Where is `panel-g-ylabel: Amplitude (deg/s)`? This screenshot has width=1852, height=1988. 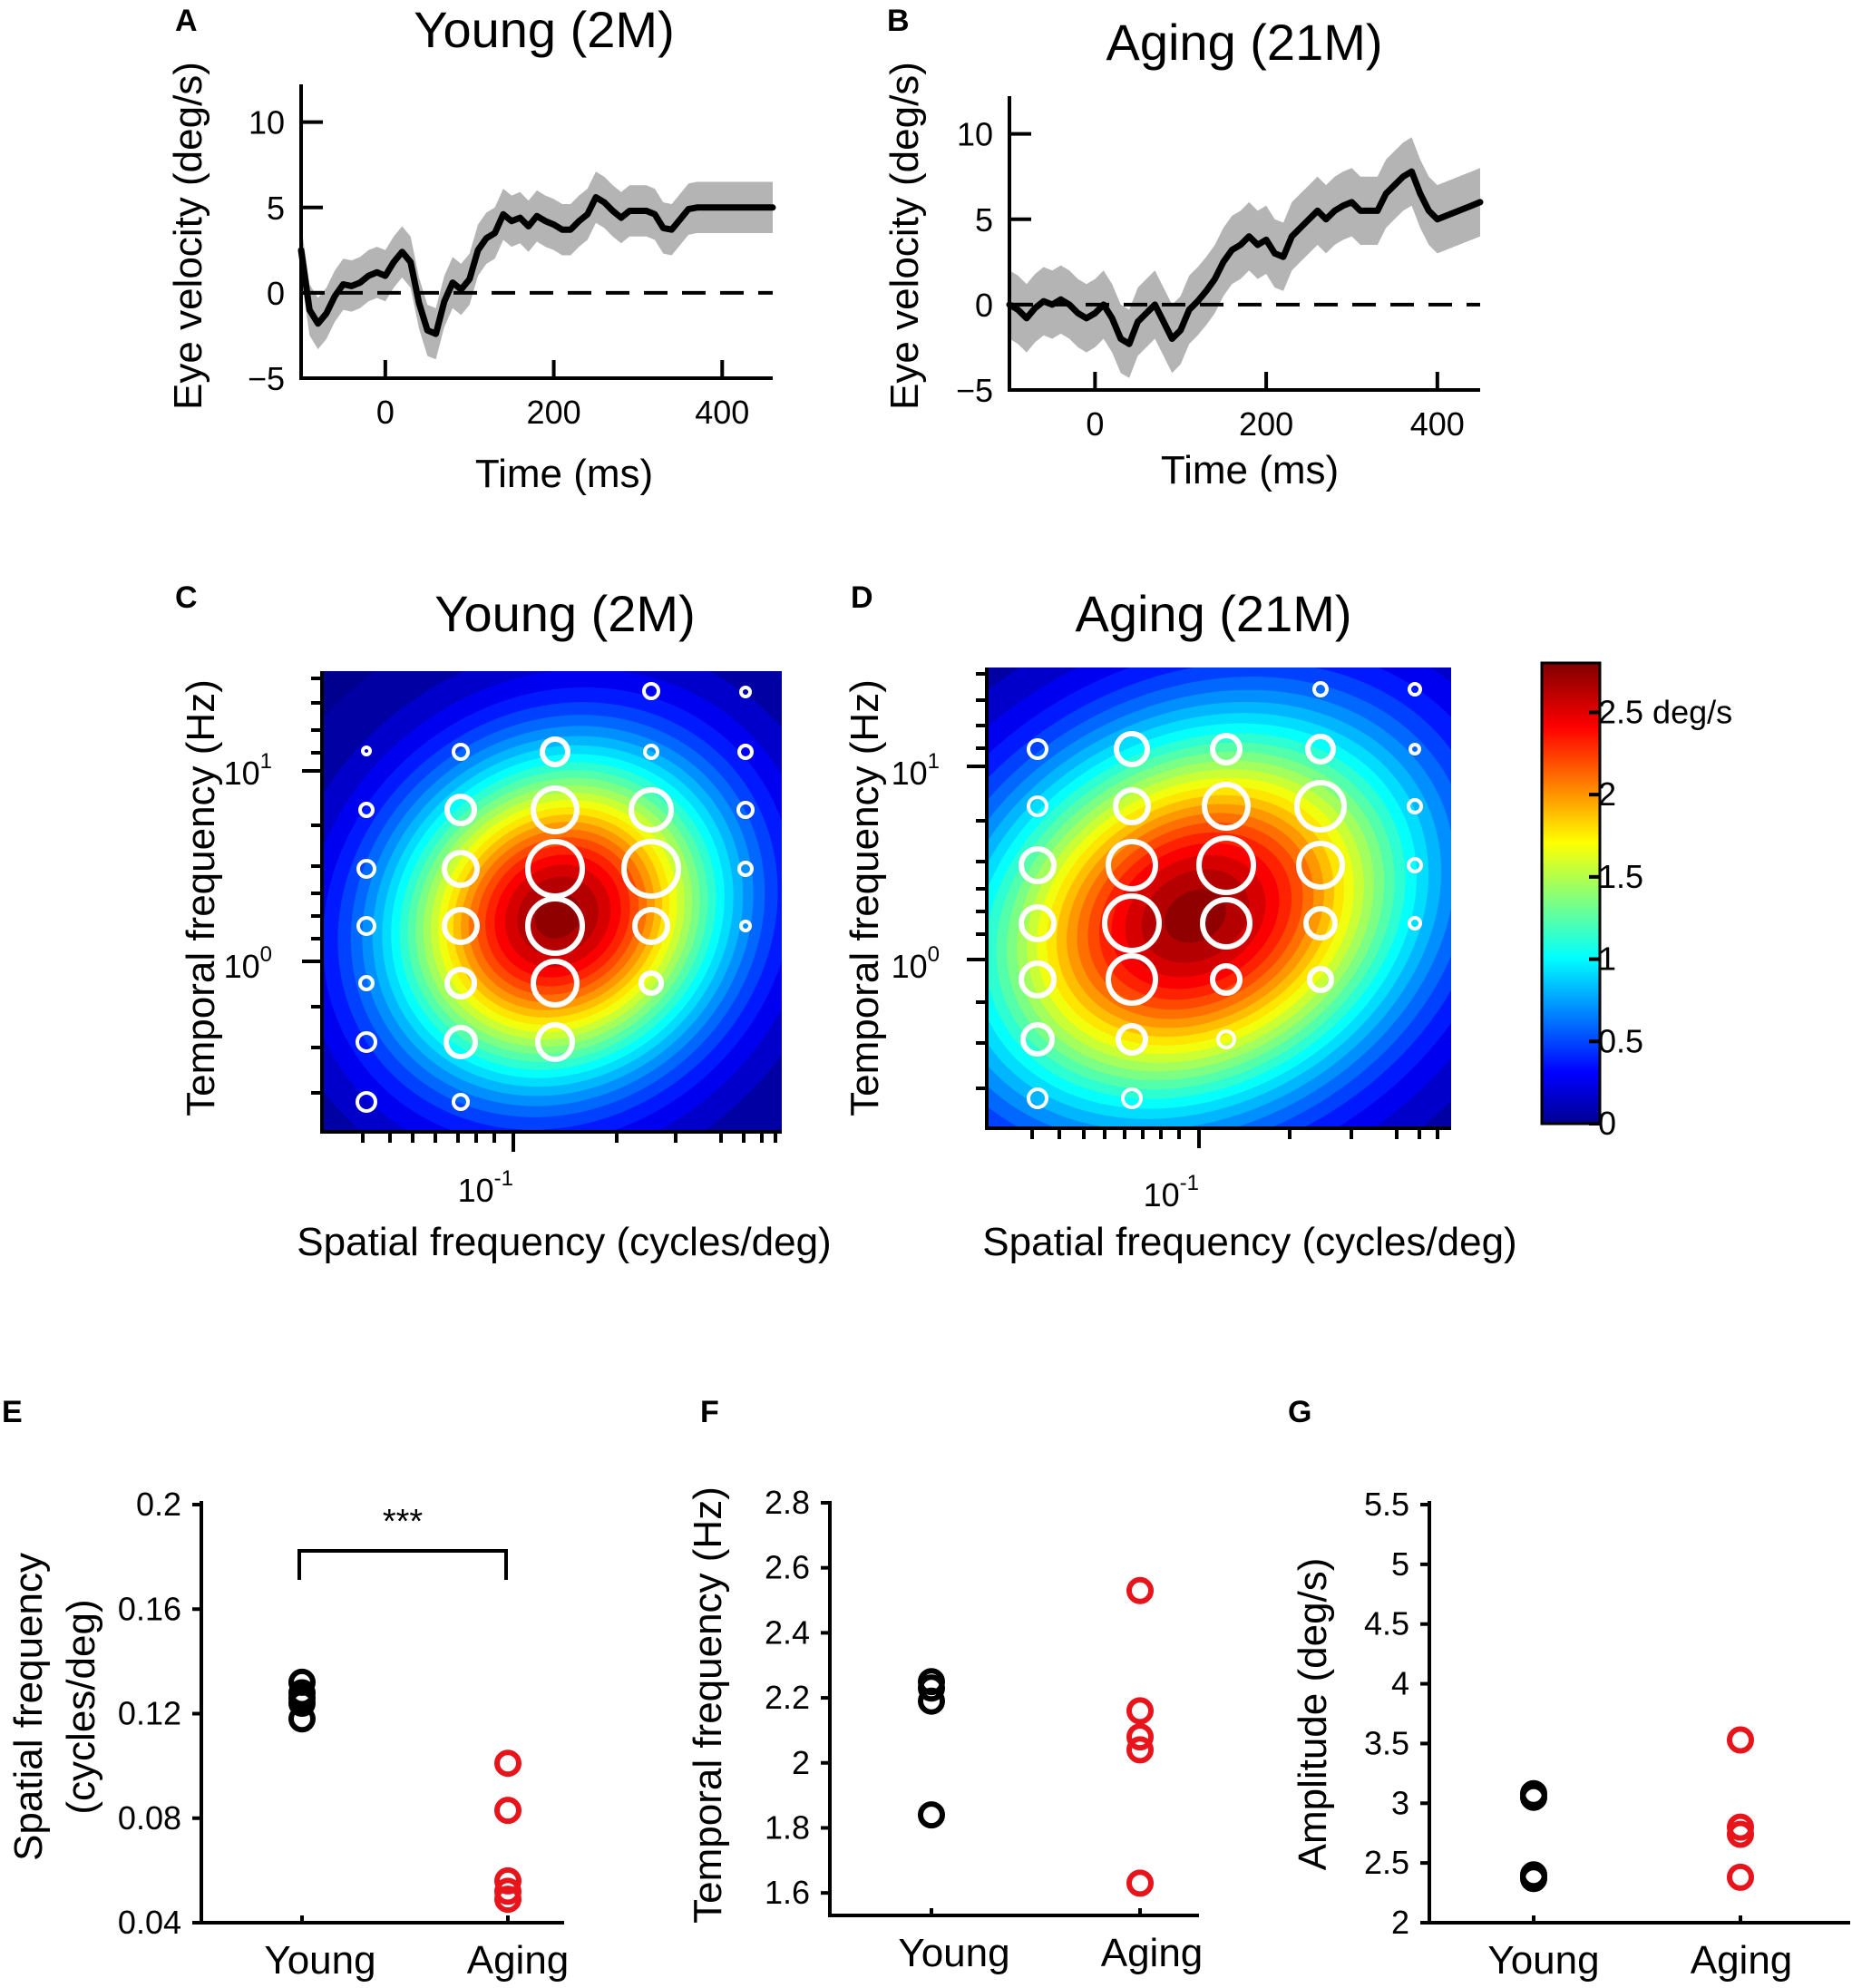 panel-g-ylabel: Amplitude (deg/s) is located at coordinates (1313, 1714).